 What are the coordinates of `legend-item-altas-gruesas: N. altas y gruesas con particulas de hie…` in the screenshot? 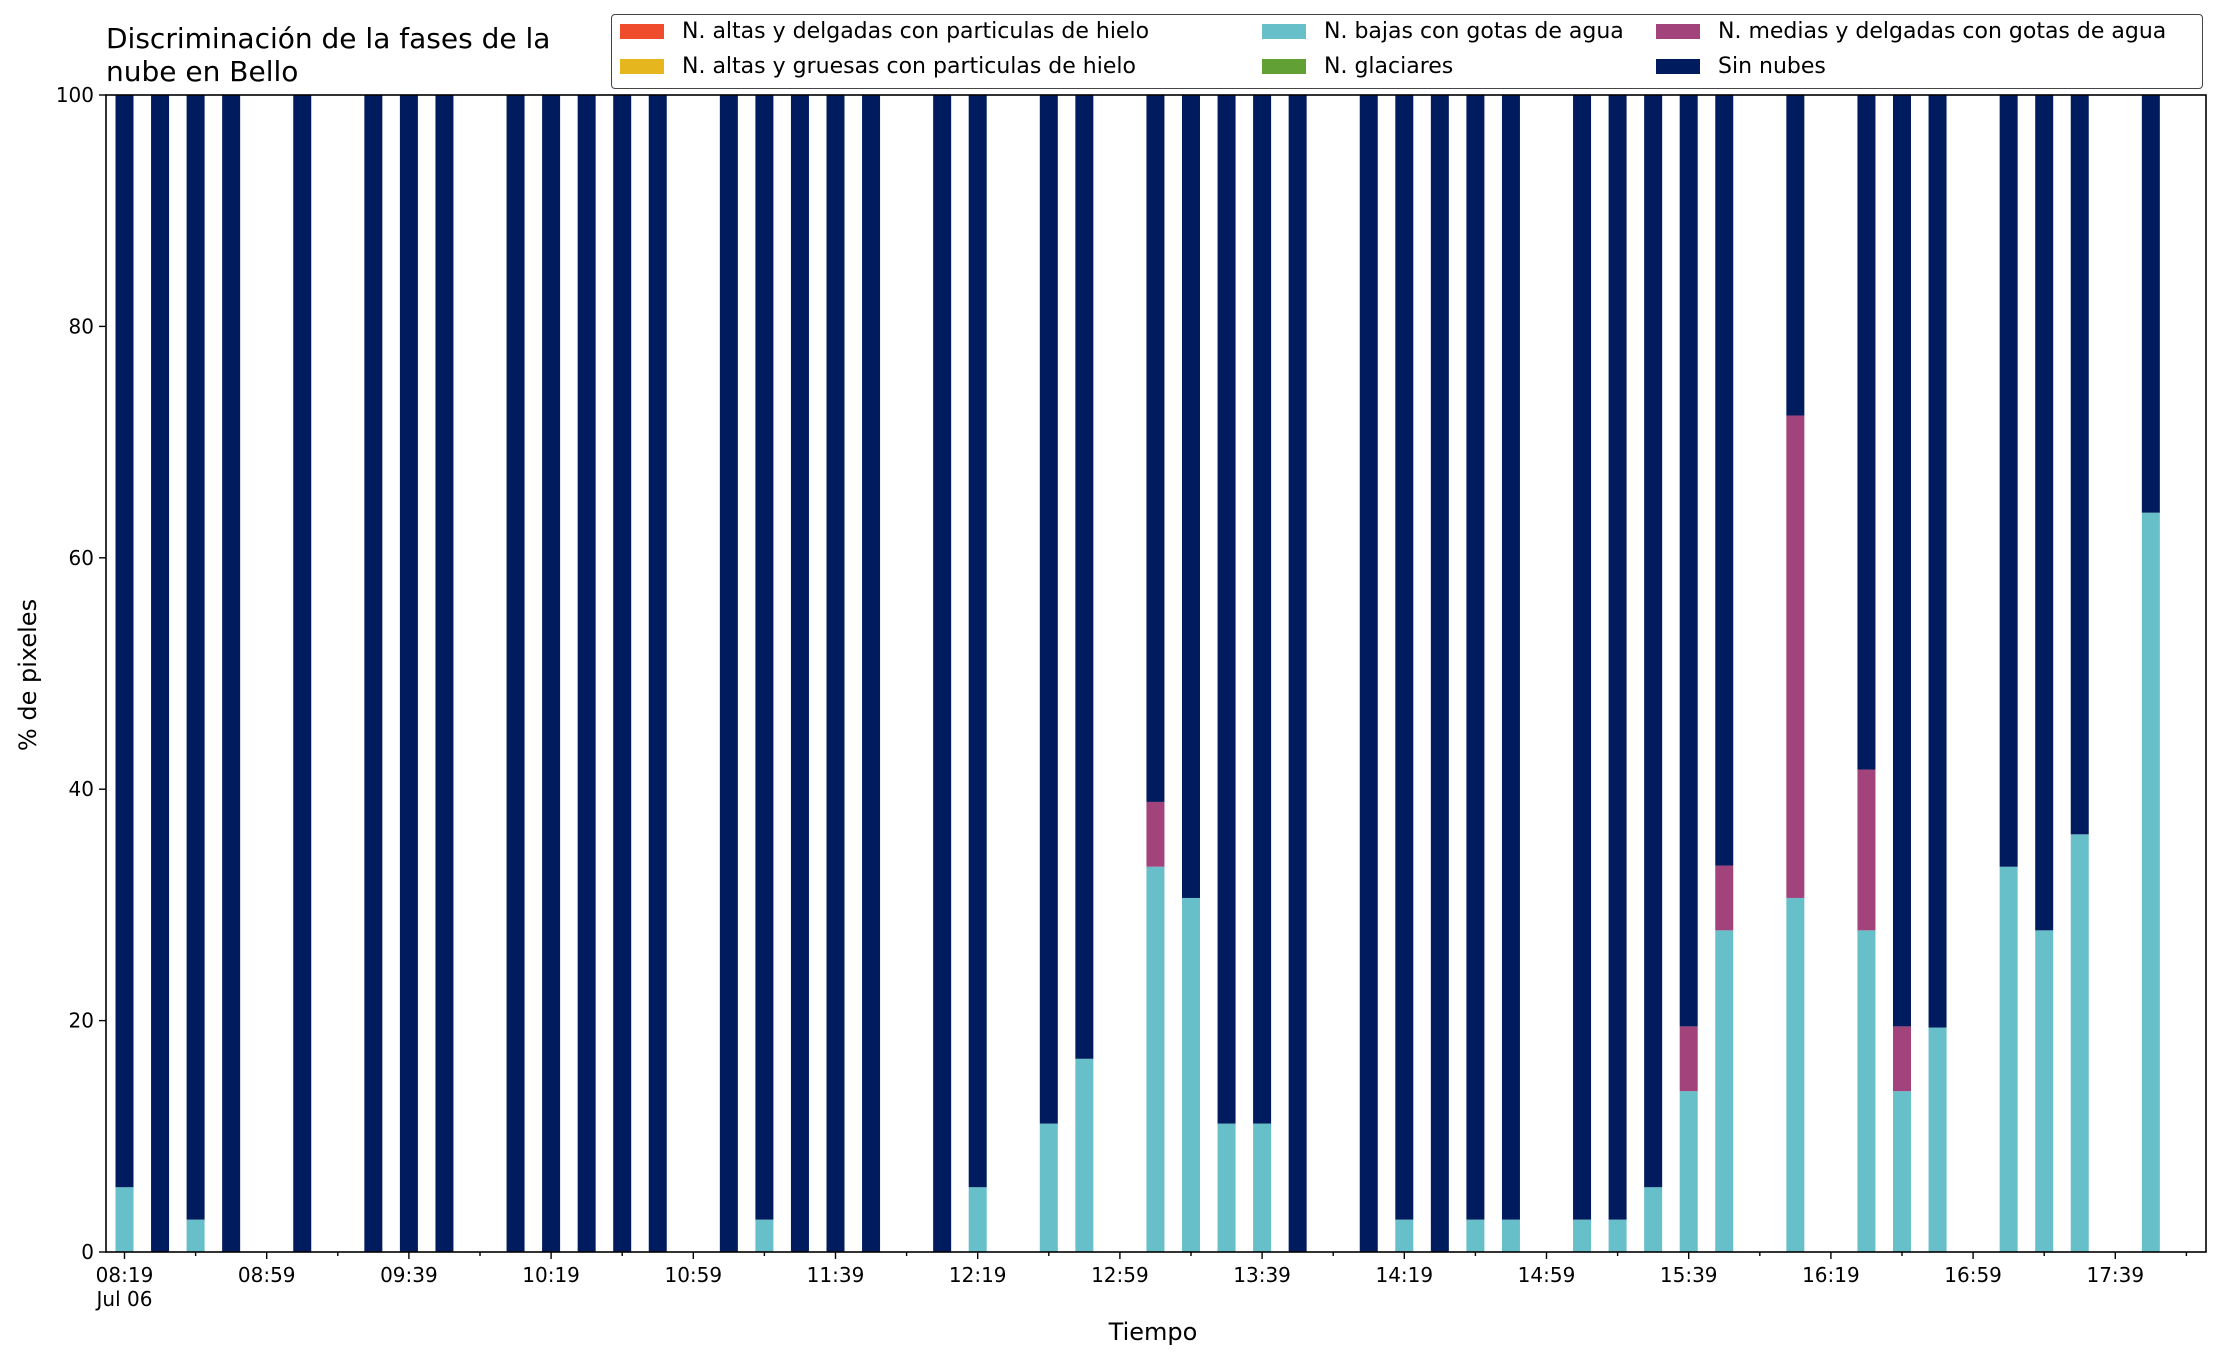 It's located at (878, 66).